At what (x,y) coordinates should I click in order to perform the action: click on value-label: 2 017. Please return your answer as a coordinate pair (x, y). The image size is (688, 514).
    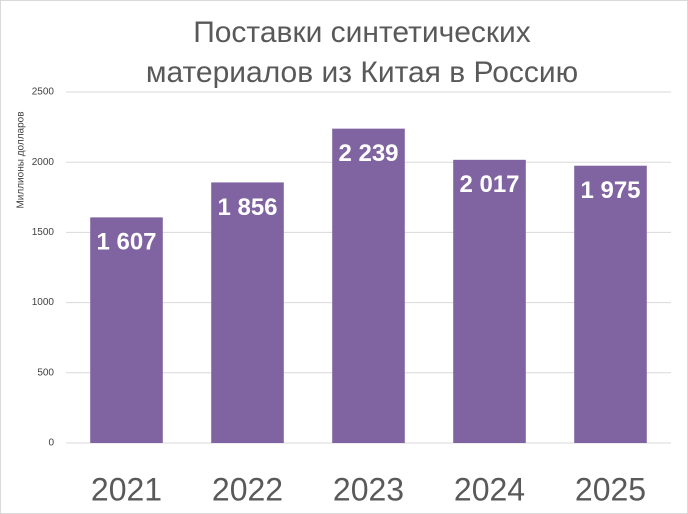
    Looking at the image, I should click on (489, 184).